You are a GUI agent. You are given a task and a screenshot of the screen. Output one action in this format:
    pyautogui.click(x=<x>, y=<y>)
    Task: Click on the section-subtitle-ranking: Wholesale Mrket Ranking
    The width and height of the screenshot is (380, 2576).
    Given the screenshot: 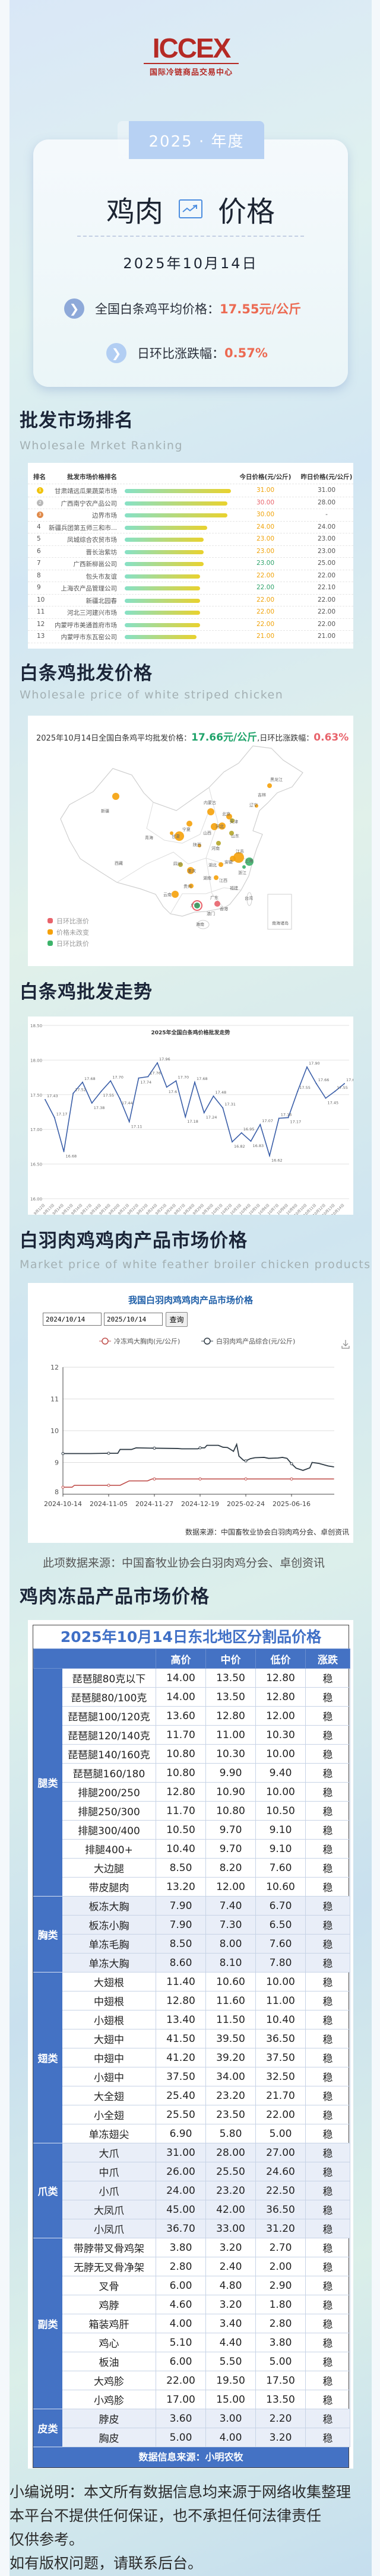 What is the action you would take?
    pyautogui.click(x=101, y=446)
    